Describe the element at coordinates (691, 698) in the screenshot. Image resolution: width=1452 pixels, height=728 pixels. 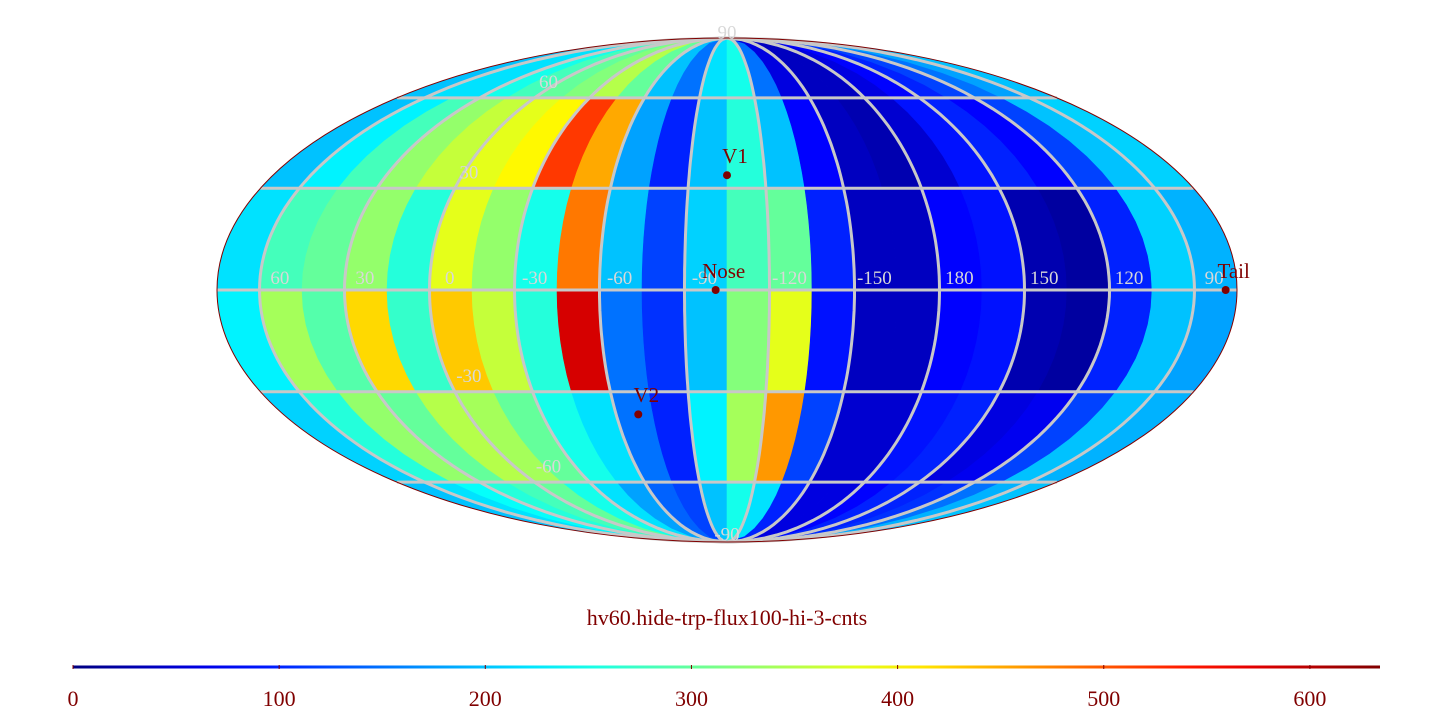
I see `colorbar-tick-label: 300` at that location.